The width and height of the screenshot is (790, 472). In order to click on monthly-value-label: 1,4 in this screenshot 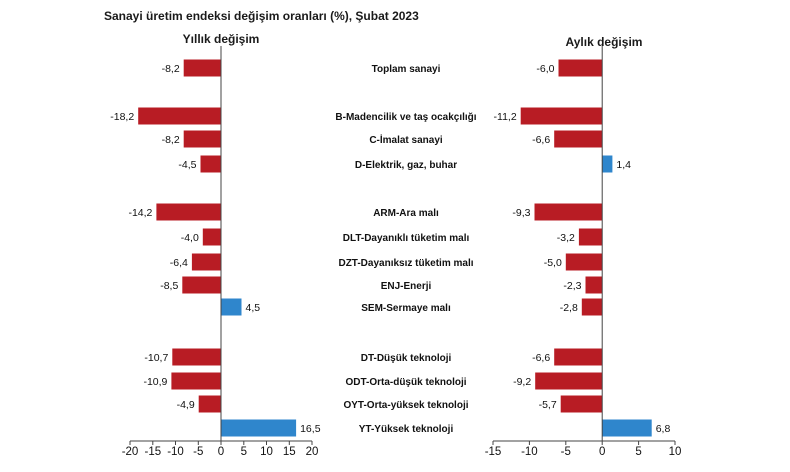, I will do `click(623, 165)`.